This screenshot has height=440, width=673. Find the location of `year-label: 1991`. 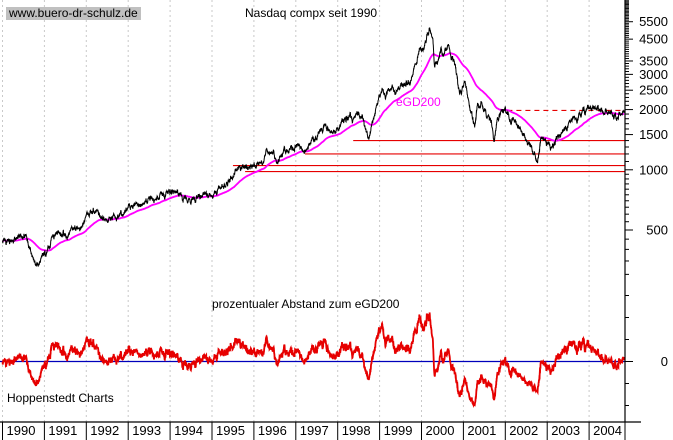

year-label: 1991 is located at coordinates (62, 430).